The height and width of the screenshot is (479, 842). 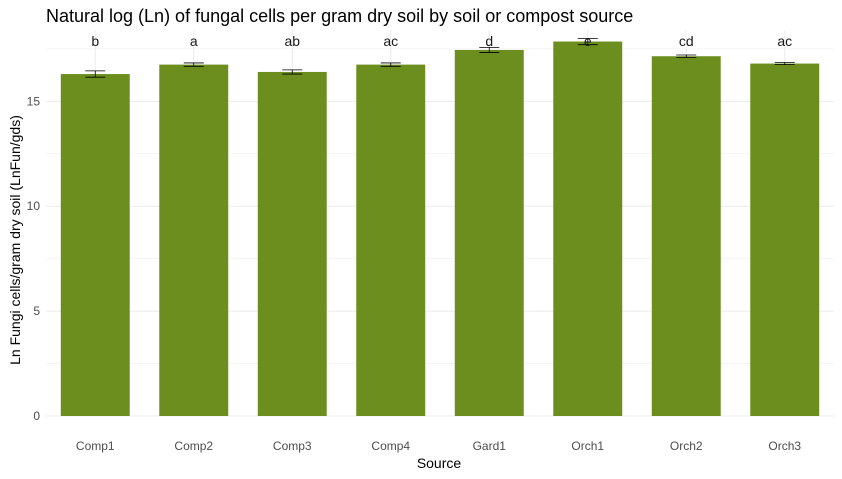 What do you see at coordinates (36, 311) in the screenshot?
I see `y-tick-label: 5` at bounding box center [36, 311].